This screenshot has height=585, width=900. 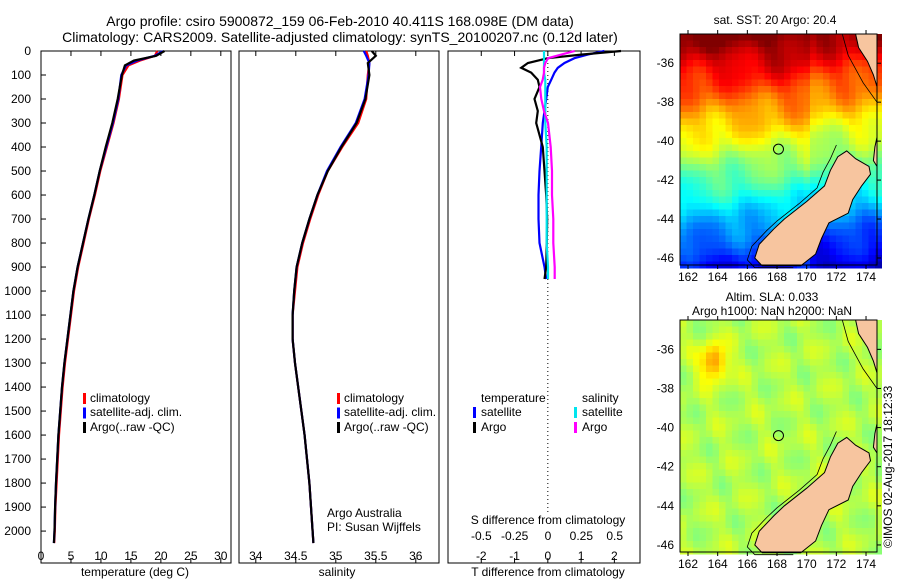 What do you see at coordinates (515, 536) in the screenshot?
I see `s-tick-label: -0.25` at bounding box center [515, 536].